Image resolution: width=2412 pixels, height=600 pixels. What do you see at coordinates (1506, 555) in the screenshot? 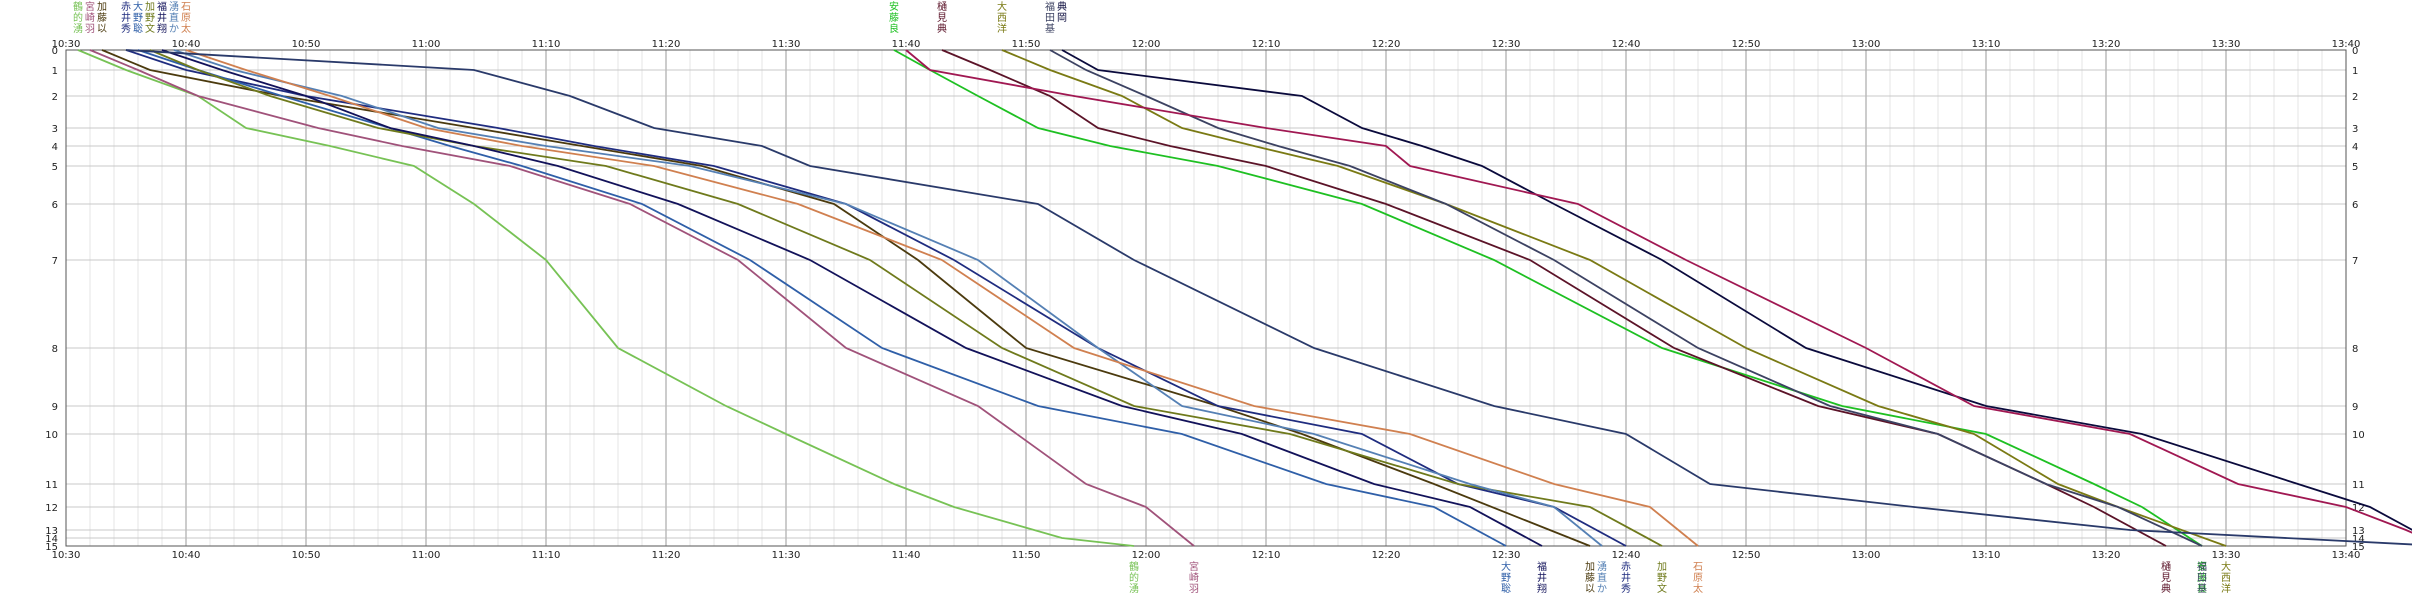
I see `x-tick-label-bottom: 12:30` at bounding box center [1506, 555].